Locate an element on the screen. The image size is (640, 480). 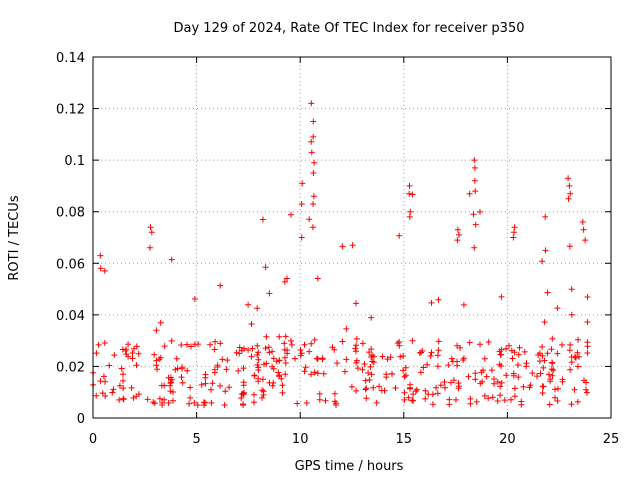
x-tick-label: 25 is located at coordinates (611, 439).